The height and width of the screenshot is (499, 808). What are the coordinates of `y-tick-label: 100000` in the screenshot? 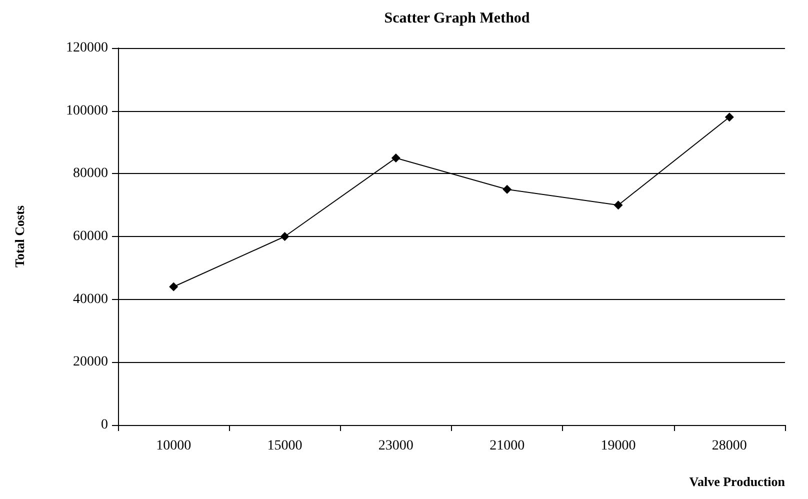 It's located at (87, 110).